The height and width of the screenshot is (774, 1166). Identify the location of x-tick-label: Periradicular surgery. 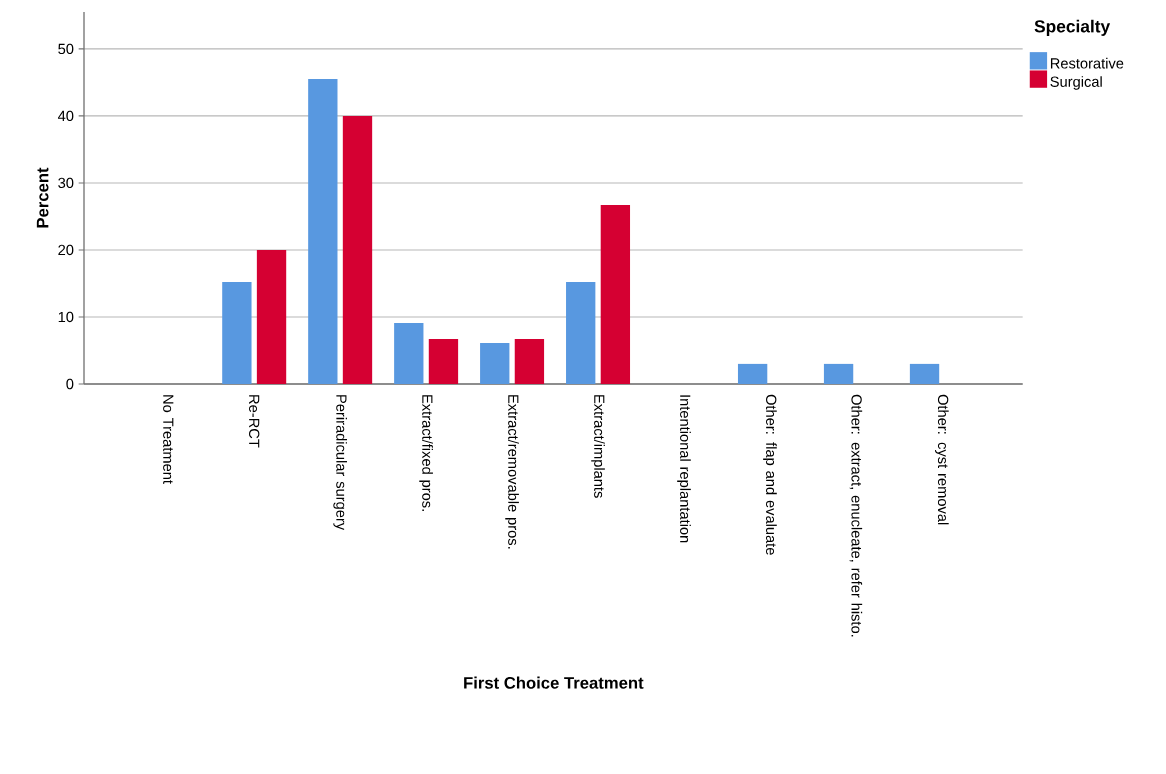
(340, 463).